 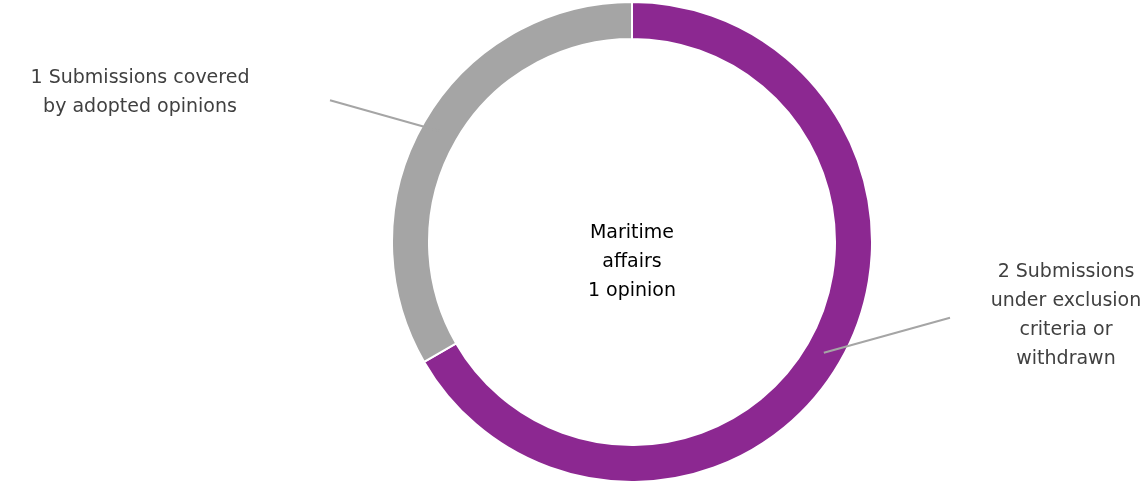 What do you see at coordinates (632, 260) in the screenshot?
I see `text: Maritime affairs 1 opinion` at bounding box center [632, 260].